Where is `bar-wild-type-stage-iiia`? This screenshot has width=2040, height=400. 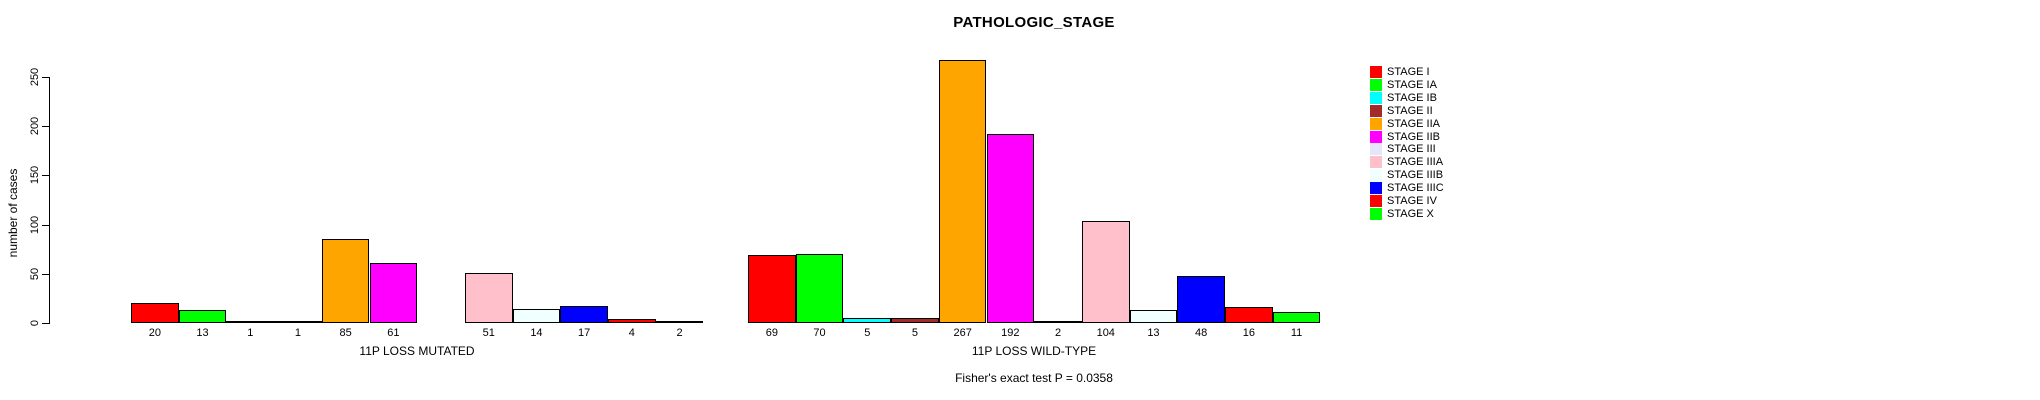
bar-wild-type-stage-iiia is located at coordinates (1105, 272).